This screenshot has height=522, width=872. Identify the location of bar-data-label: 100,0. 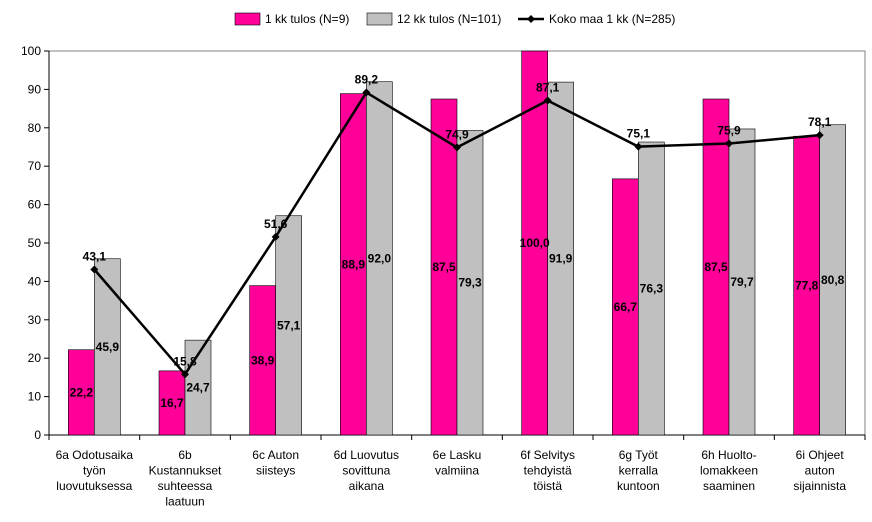
(535, 243).